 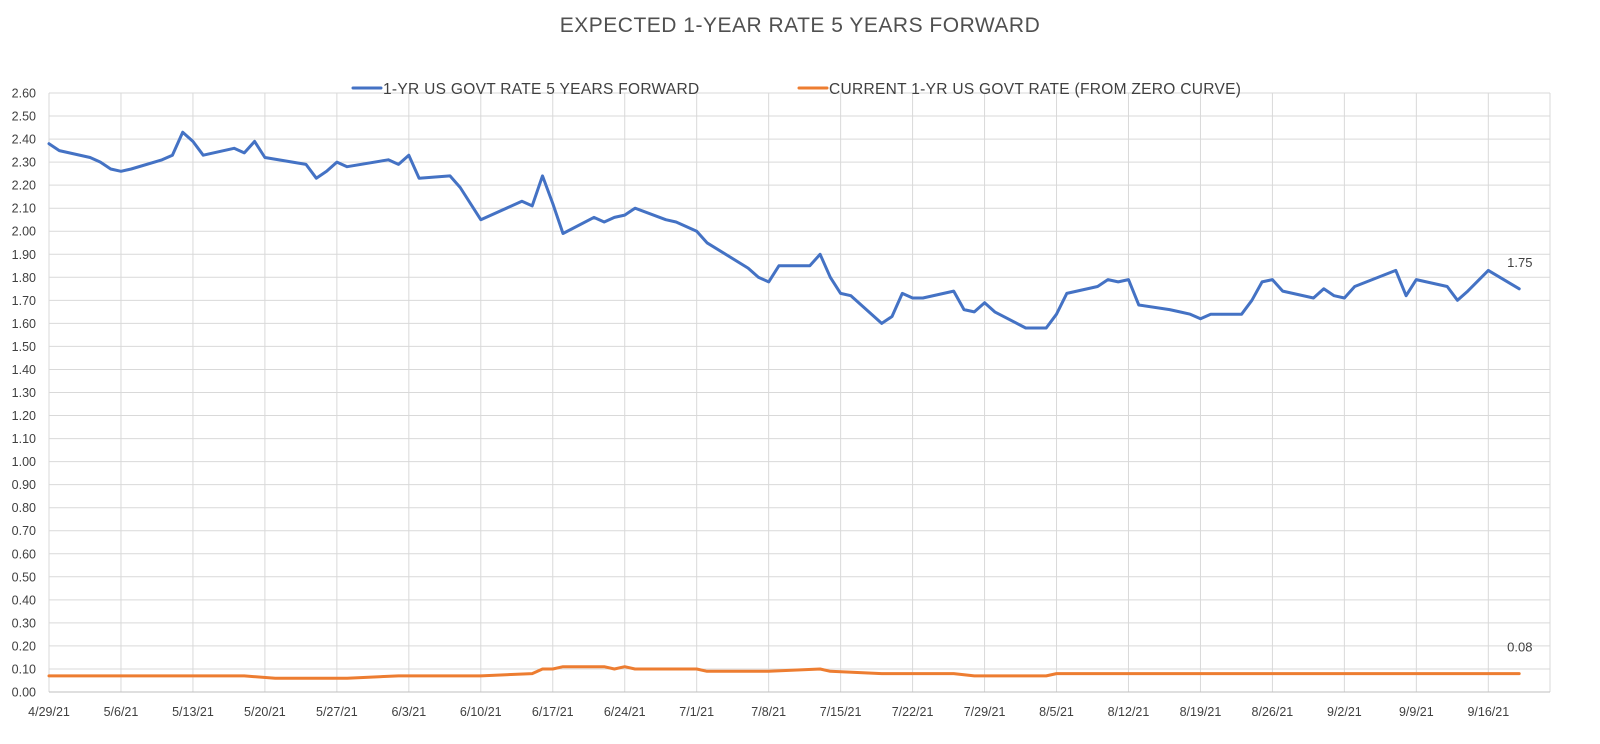 I want to click on x-tick-label: 8/26/21, so click(x=1273, y=712).